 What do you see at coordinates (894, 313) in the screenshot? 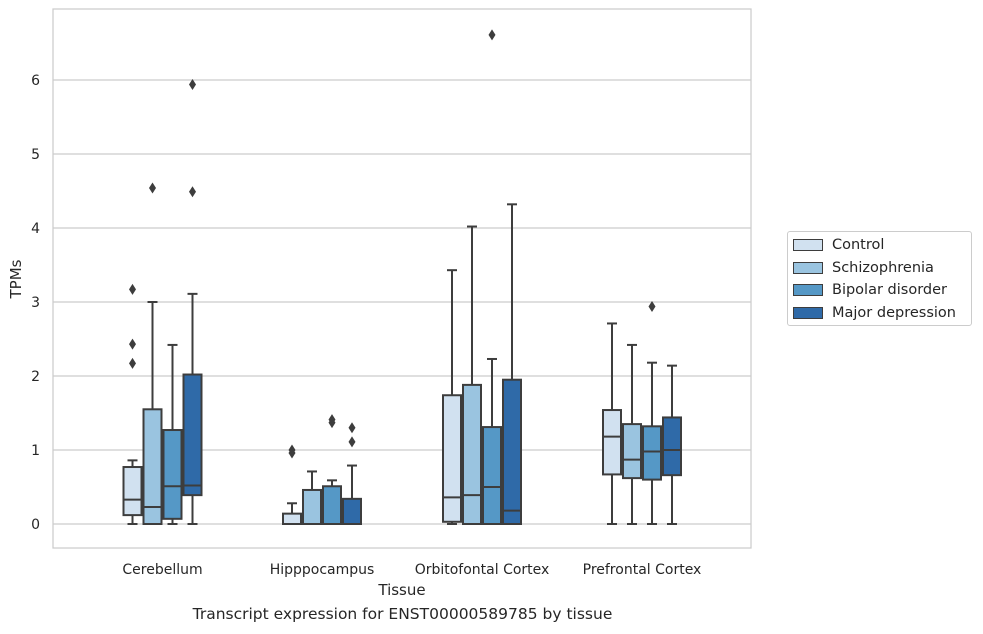
I see `legend-label-major-depression: Major depression` at bounding box center [894, 313].